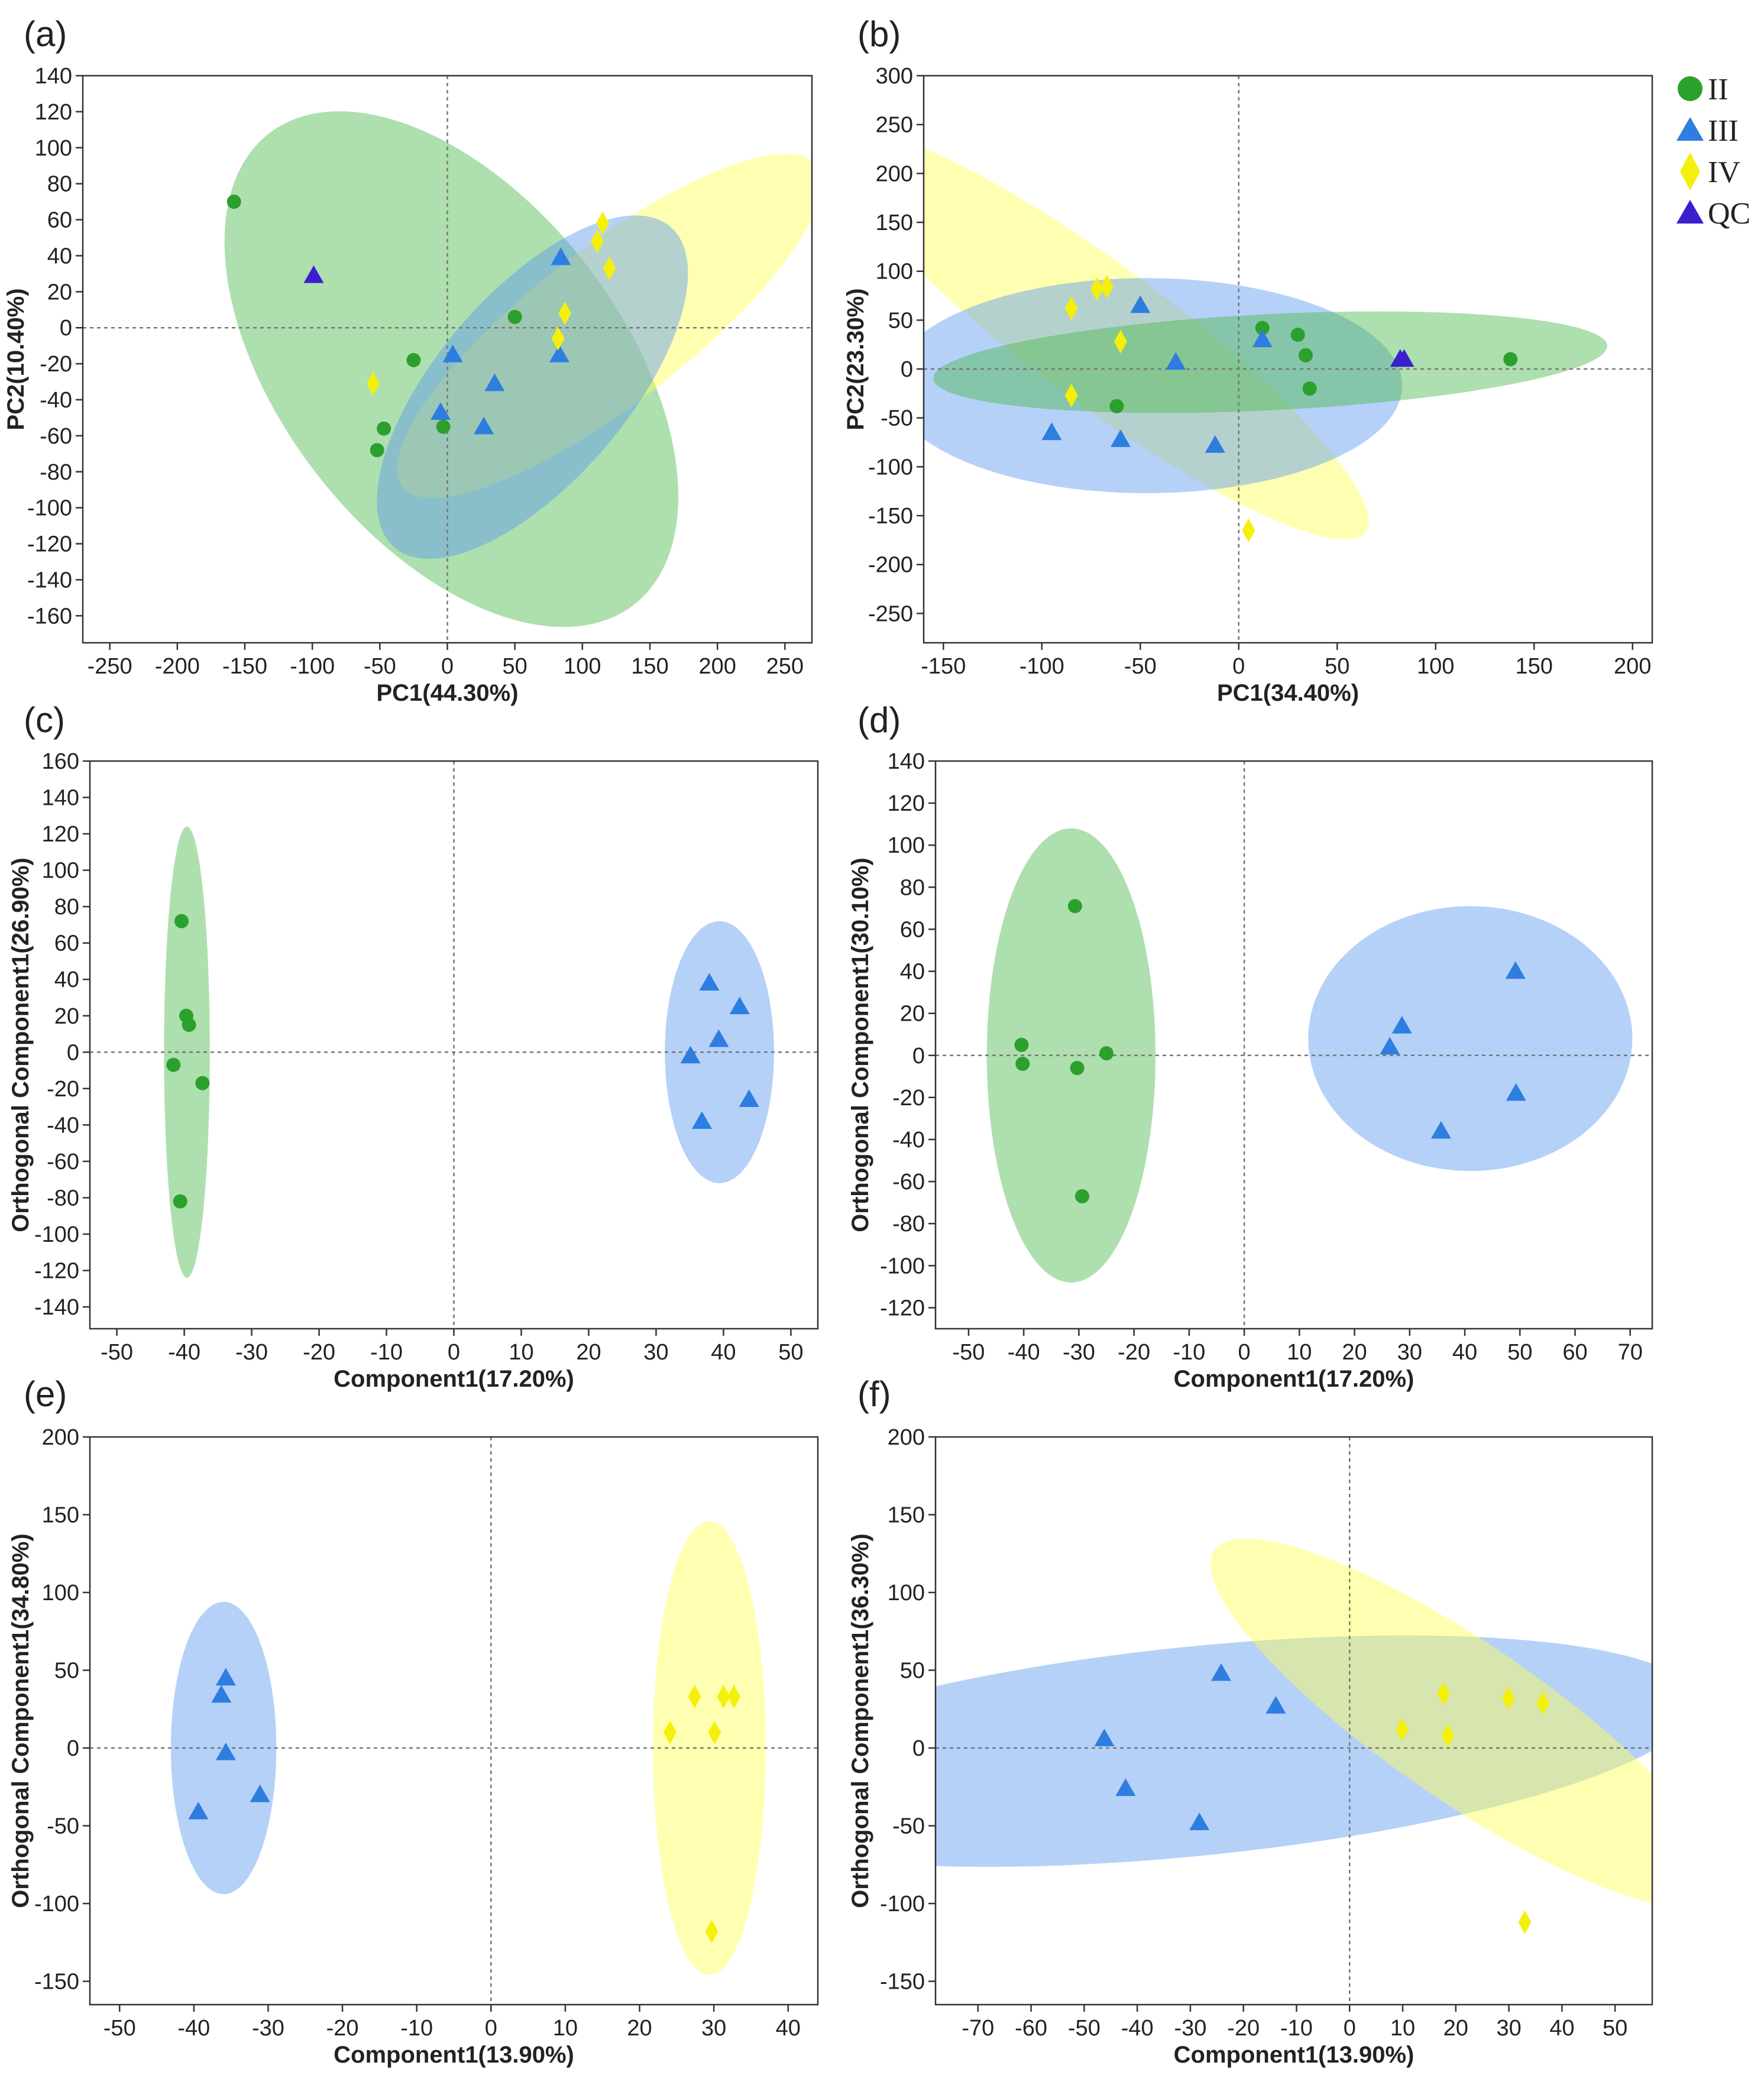 This screenshot has height=2075, width=1764. What do you see at coordinates (913, 972) in the screenshot?
I see `y-tick-label: 40` at bounding box center [913, 972].